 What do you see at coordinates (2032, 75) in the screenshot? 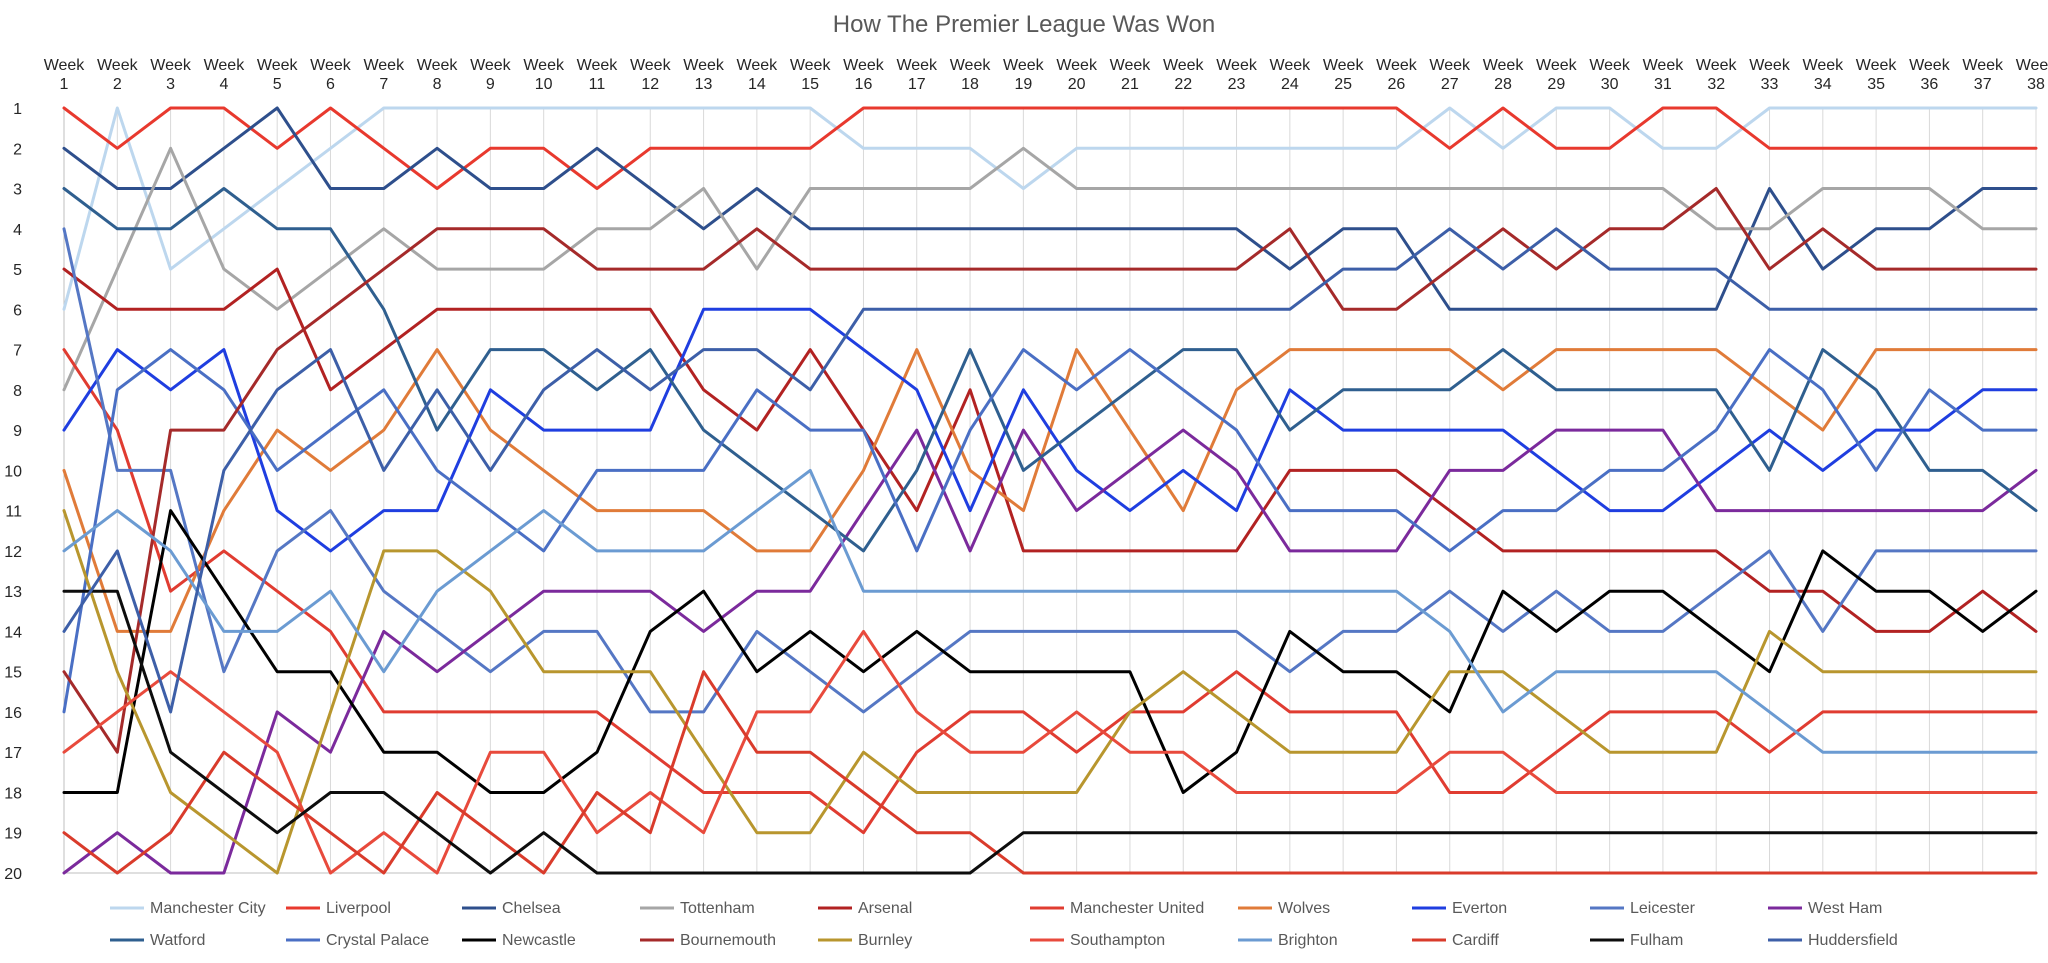
I see `x-tick-label: Week38` at bounding box center [2032, 75].